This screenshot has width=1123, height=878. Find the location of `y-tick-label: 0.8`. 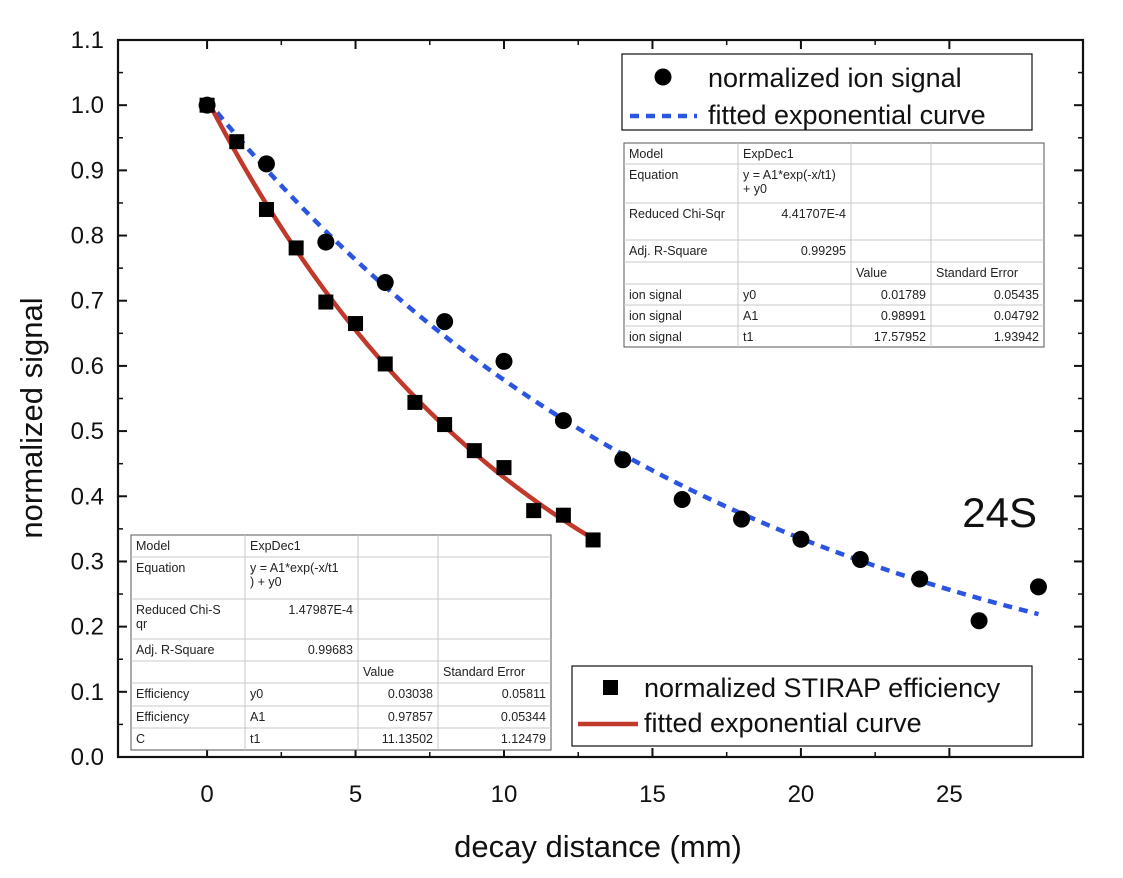

y-tick-label: 0.8 is located at coordinates (87, 236).